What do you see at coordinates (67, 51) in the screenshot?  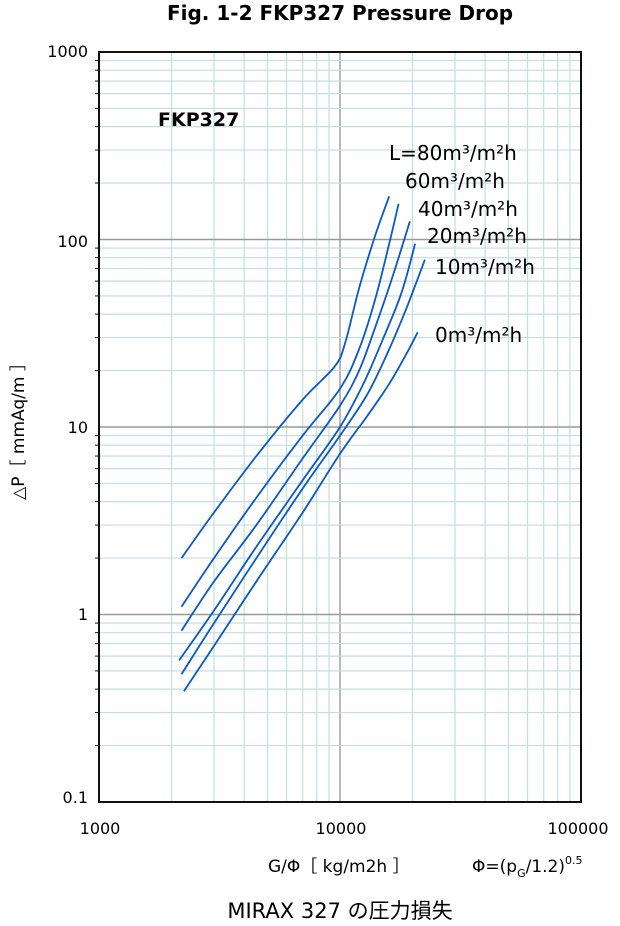 I see `y-tick-label: 1000` at bounding box center [67, 51].